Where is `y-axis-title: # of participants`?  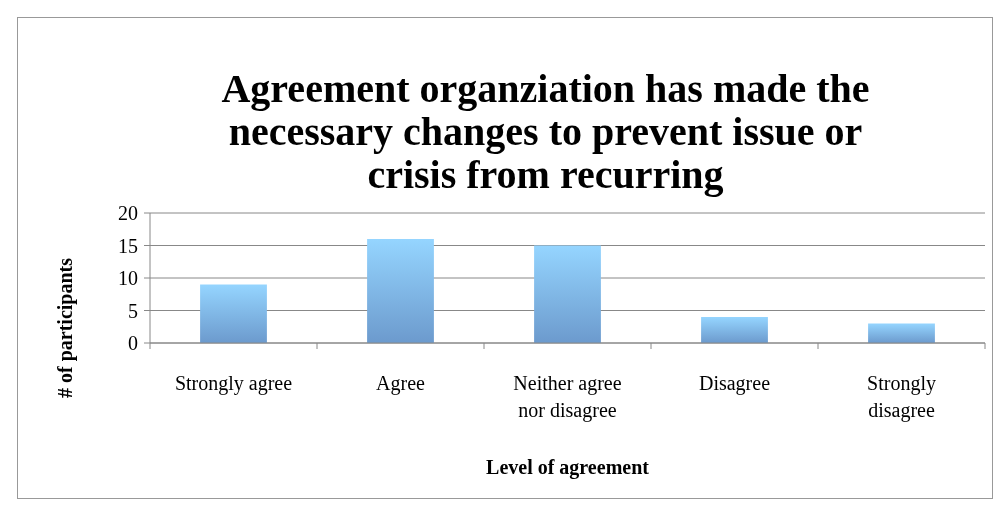 y-axis-title: # of participants is located at coordinates (65, 327).